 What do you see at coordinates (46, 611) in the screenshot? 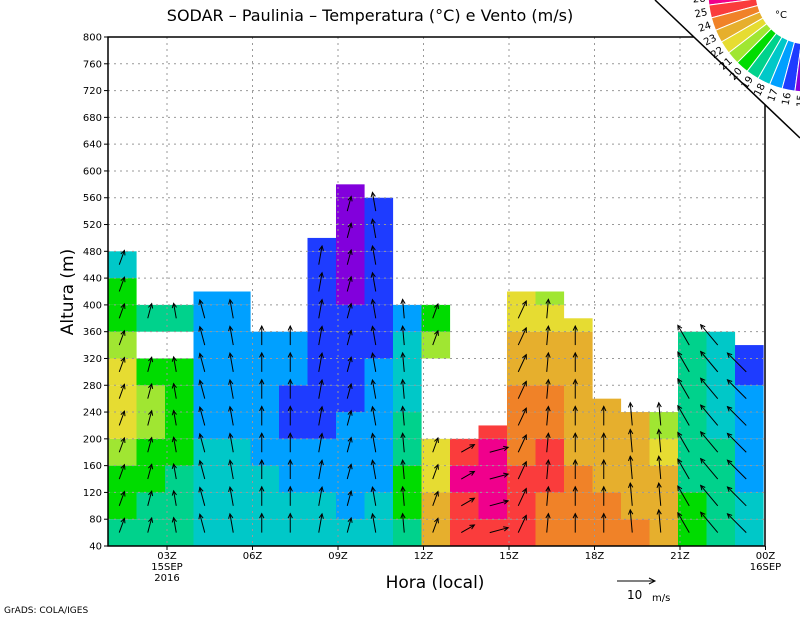
I see `footer-credit: GrADS: COLA/IGES` at bounding box center [46, 611].